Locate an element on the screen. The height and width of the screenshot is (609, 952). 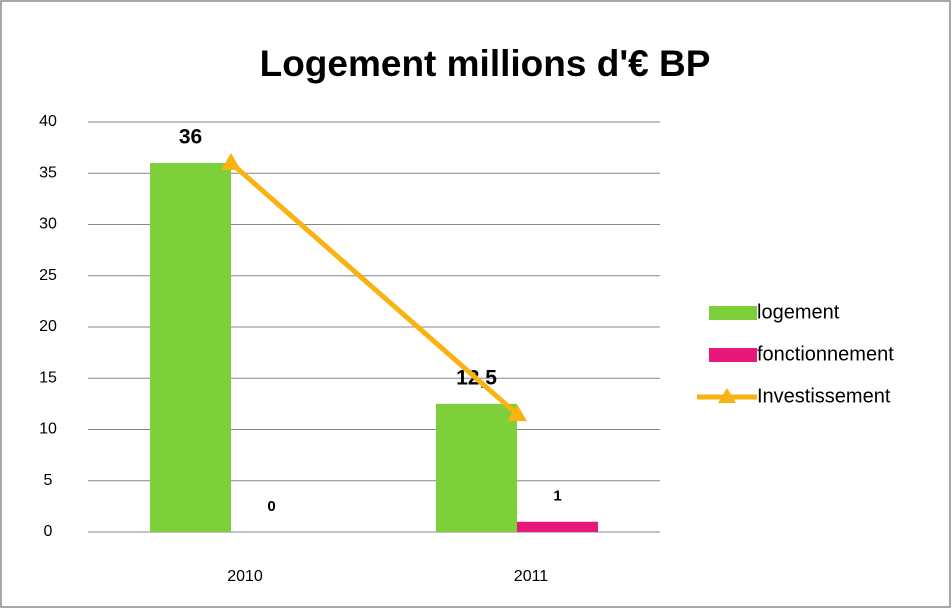
y-tick-label: 10 is located at coordinates (48, 429).